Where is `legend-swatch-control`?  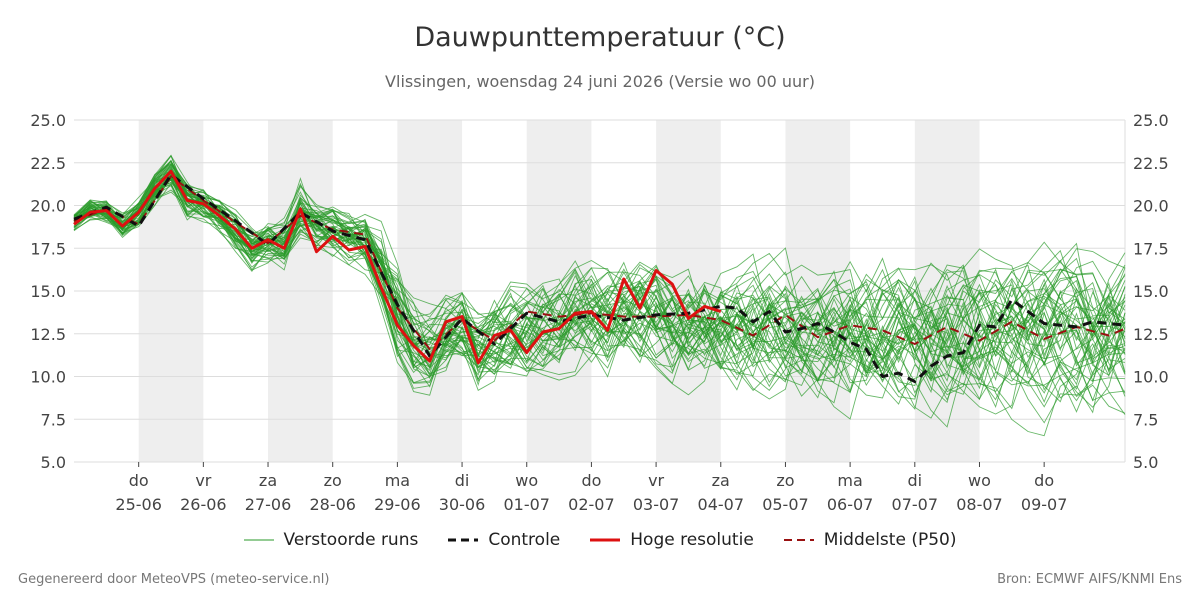 legend-swatch-control is located at coordinates (463, 540).